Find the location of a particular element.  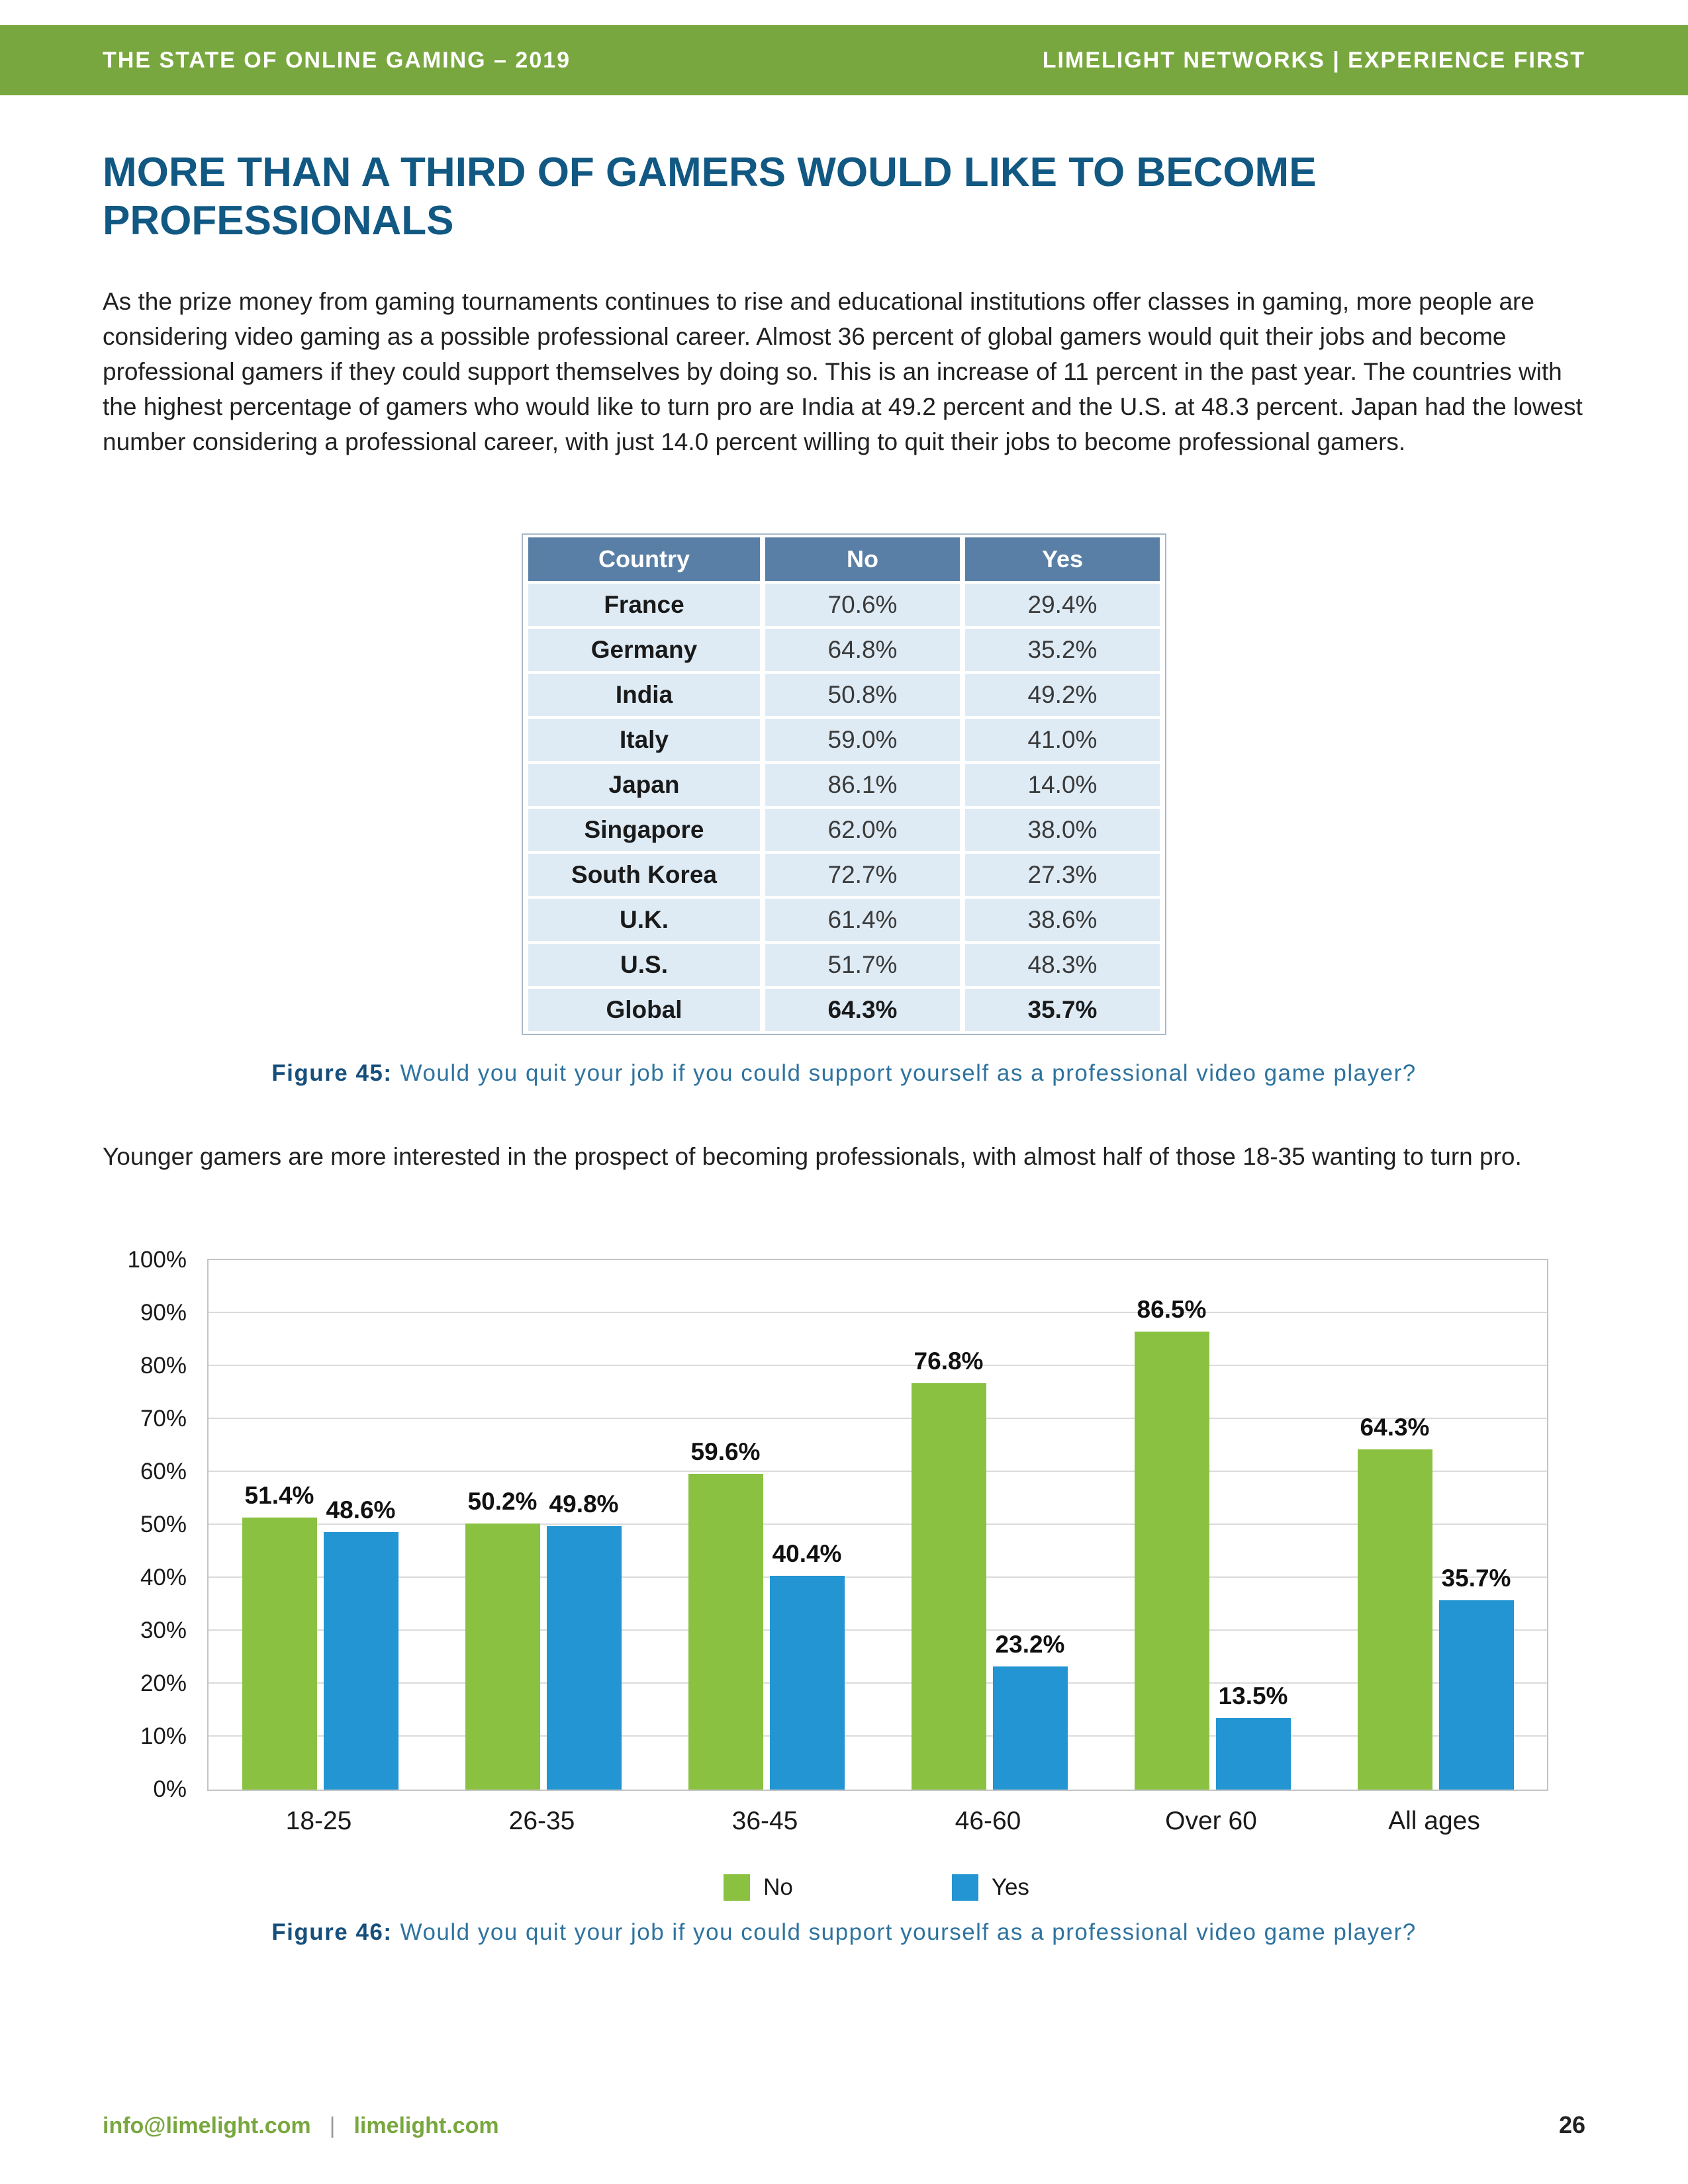

country-cell: France is located at coordinates (644, 605).